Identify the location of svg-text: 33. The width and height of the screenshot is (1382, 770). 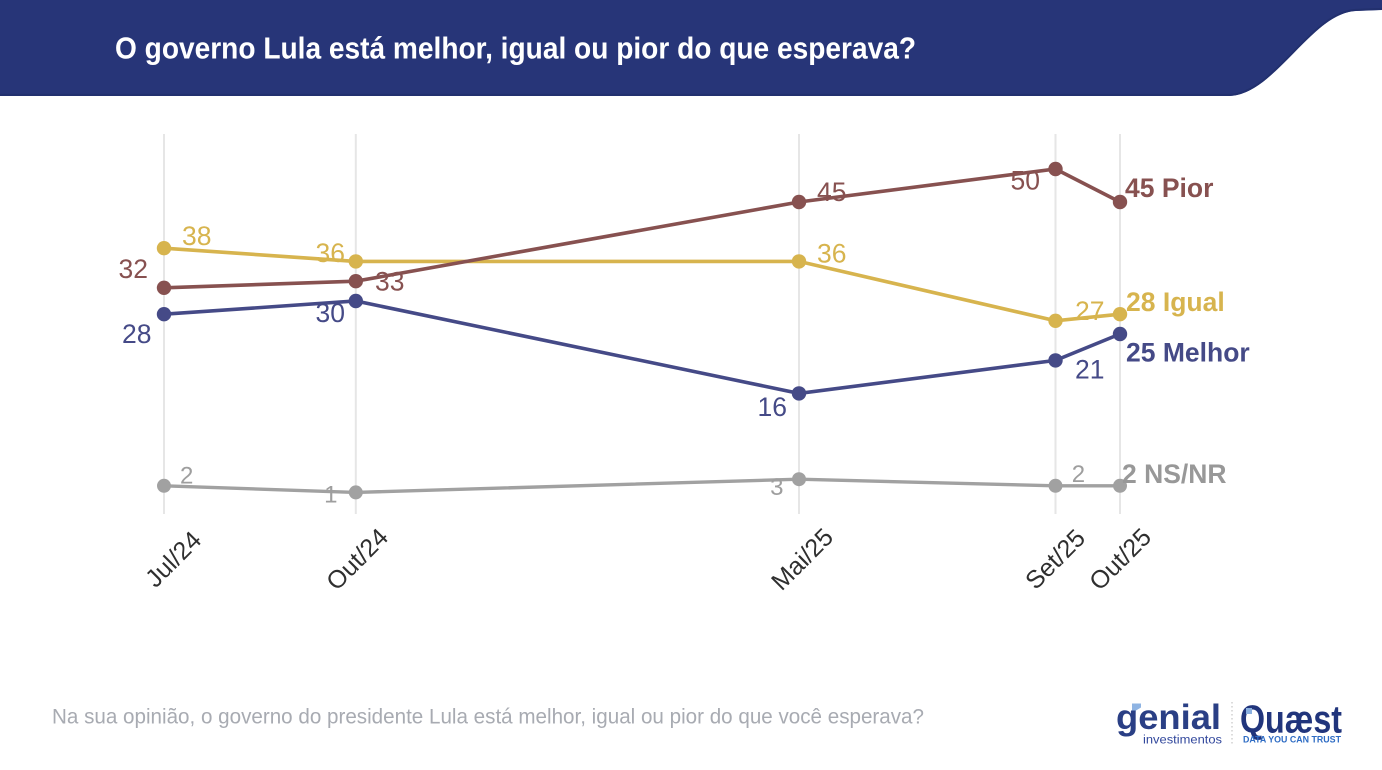
(389, 282).